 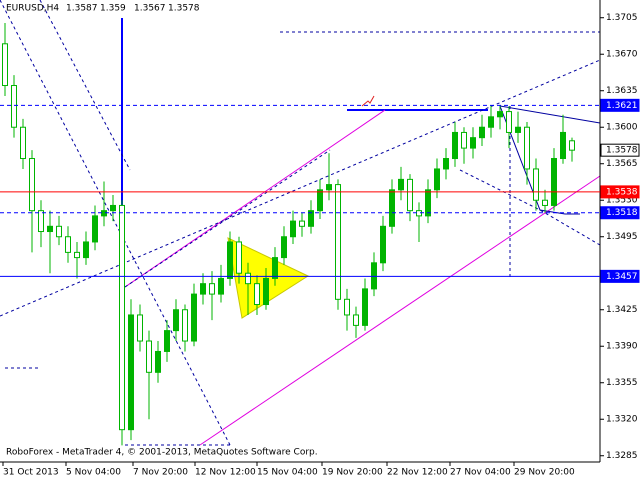 What do you see at coordinates (31, 473) in the screenshot?
I see `x-tick-label: 31 Oct 2013` at bounding box center [31, 473].